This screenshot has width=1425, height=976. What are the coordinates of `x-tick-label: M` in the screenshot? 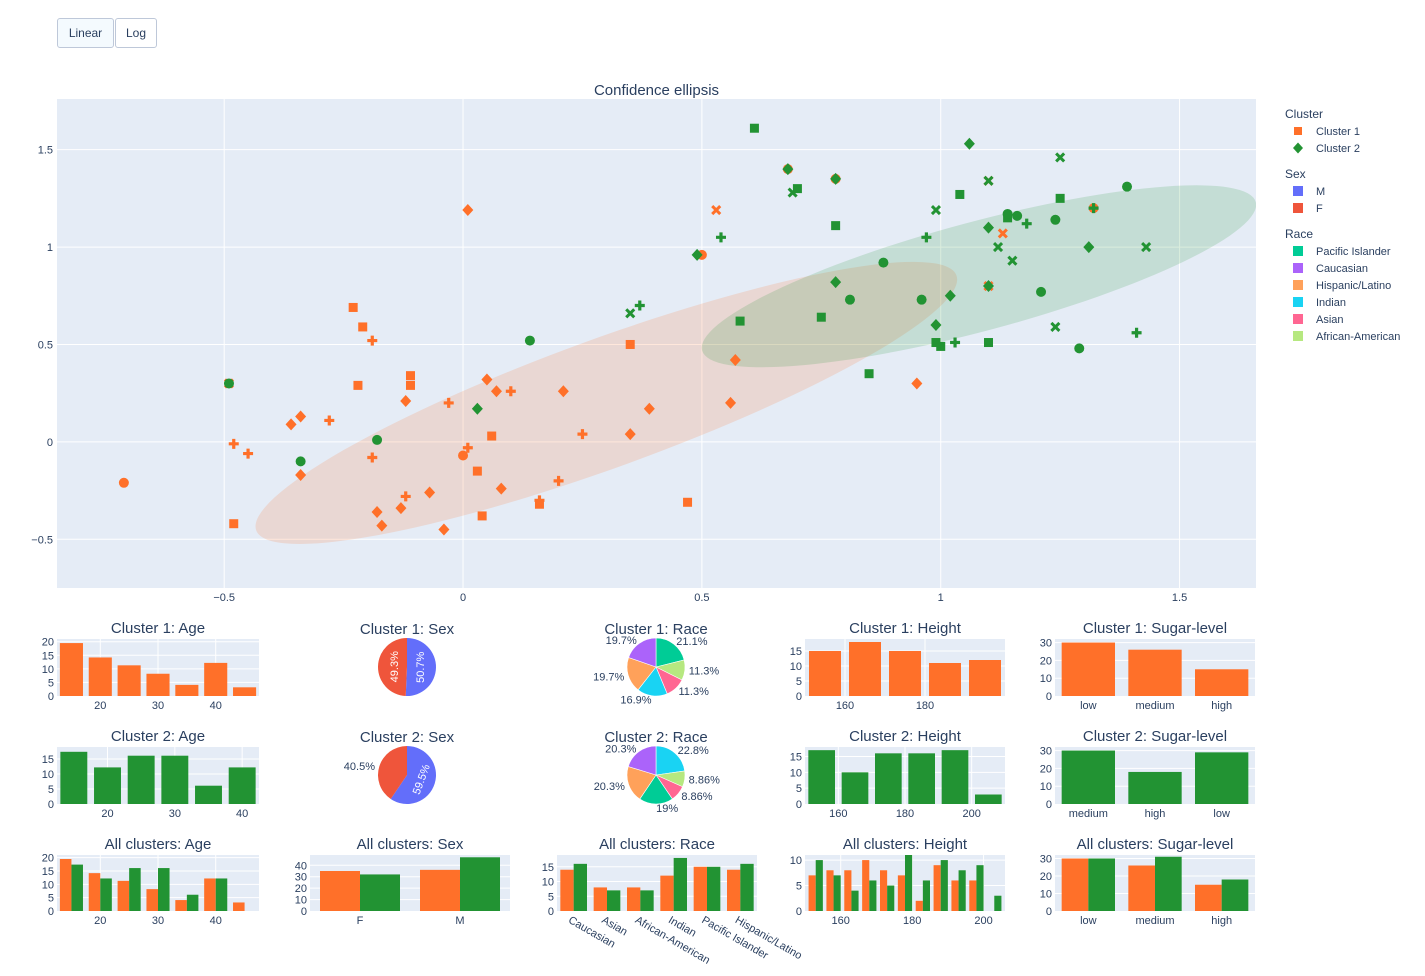 It's located at (459, 921).